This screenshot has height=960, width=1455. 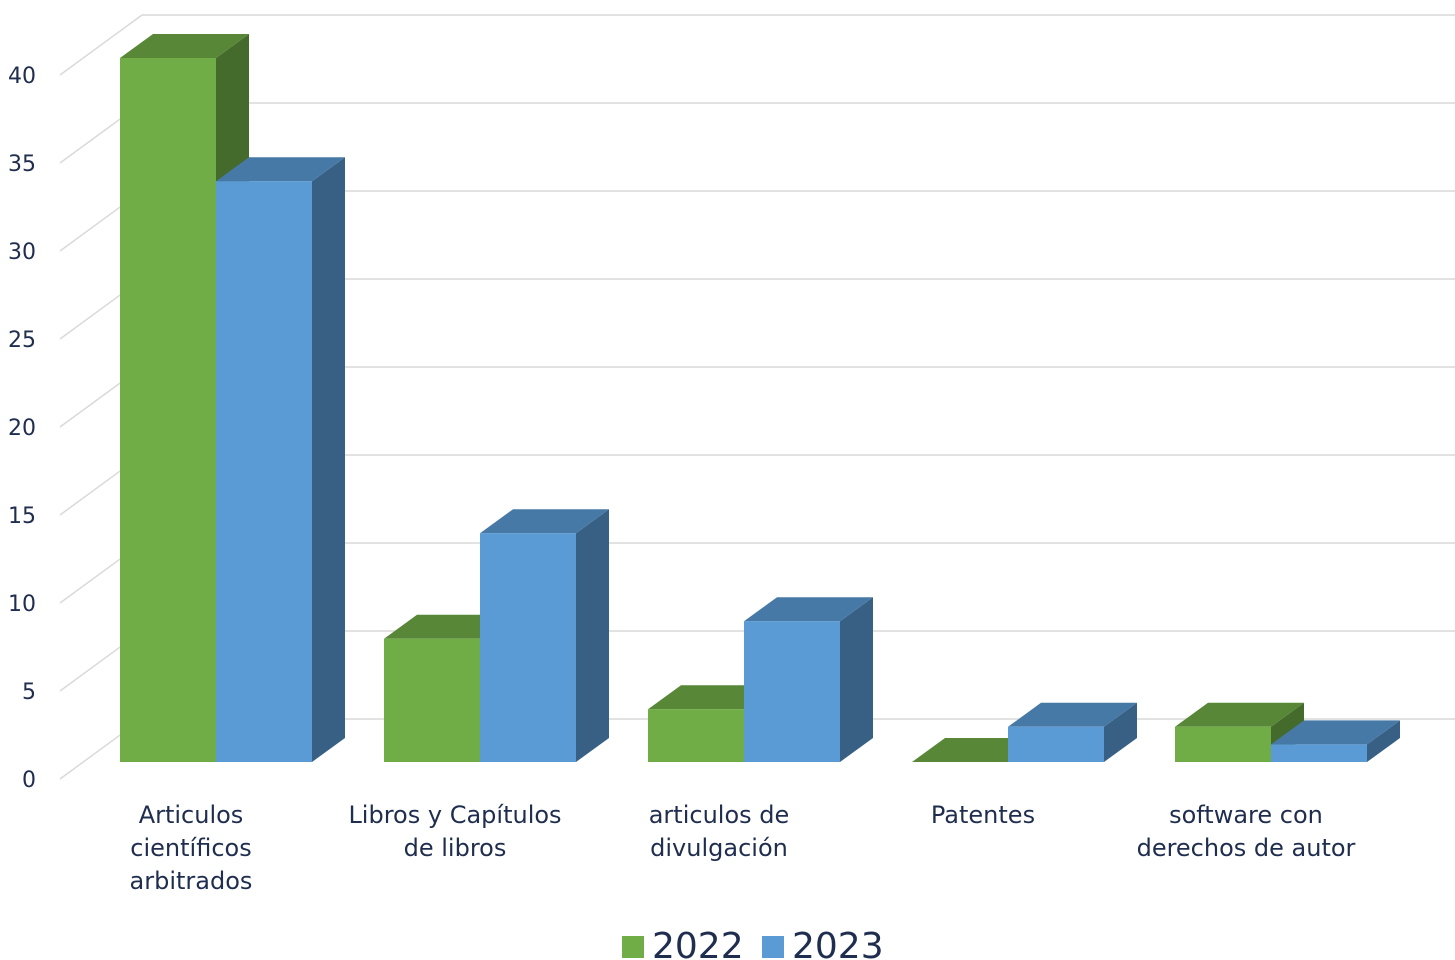 What do you see at coordinates (22, 604) in the screenshot?
I see `y-tick-label: 10` at bounding box center [22, 604].